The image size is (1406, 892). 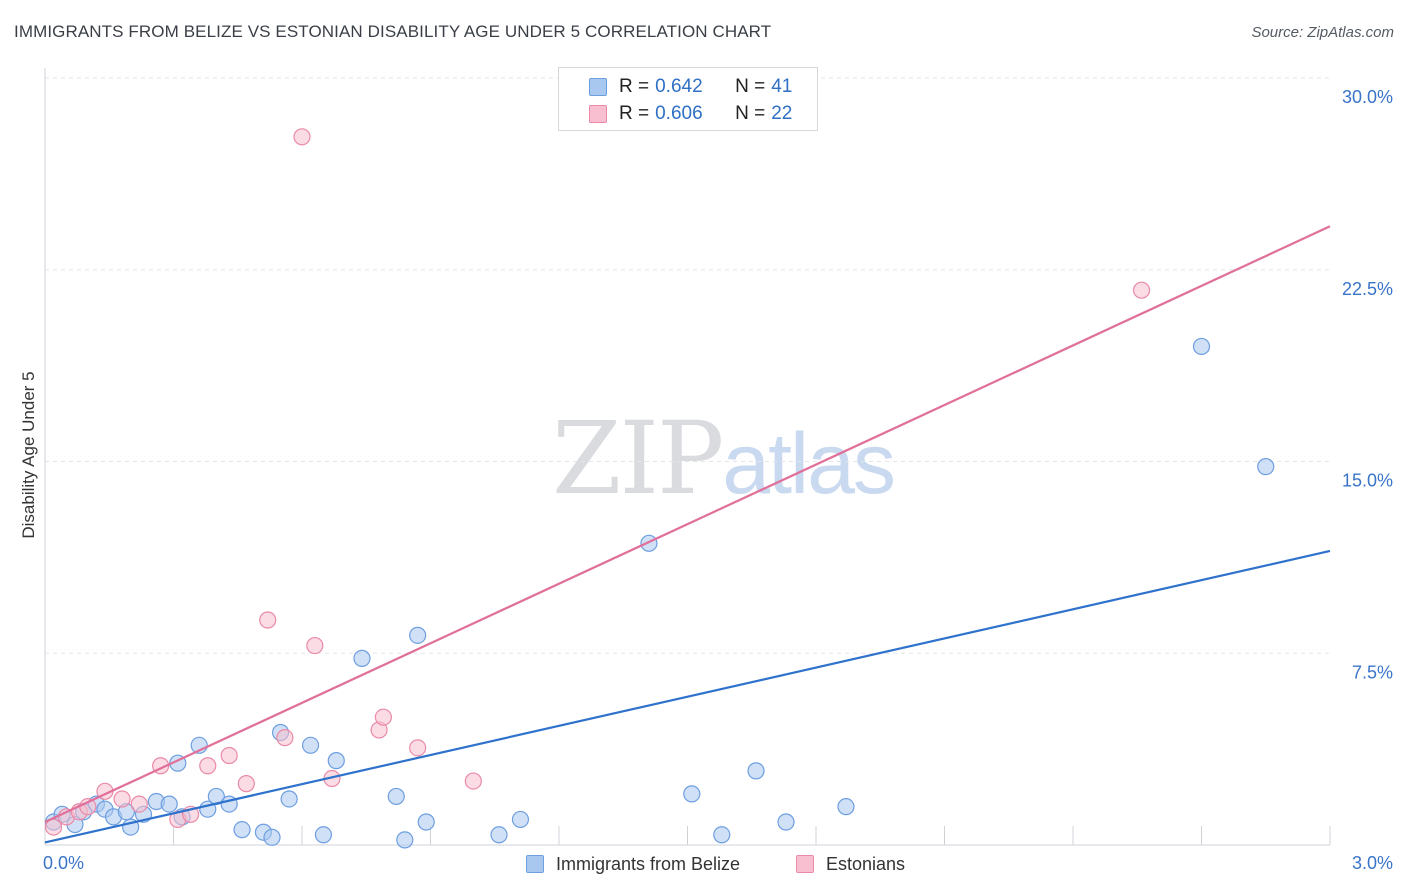 I want to click on y-tick-label: 22.5%, so click(x=1367, y=289).